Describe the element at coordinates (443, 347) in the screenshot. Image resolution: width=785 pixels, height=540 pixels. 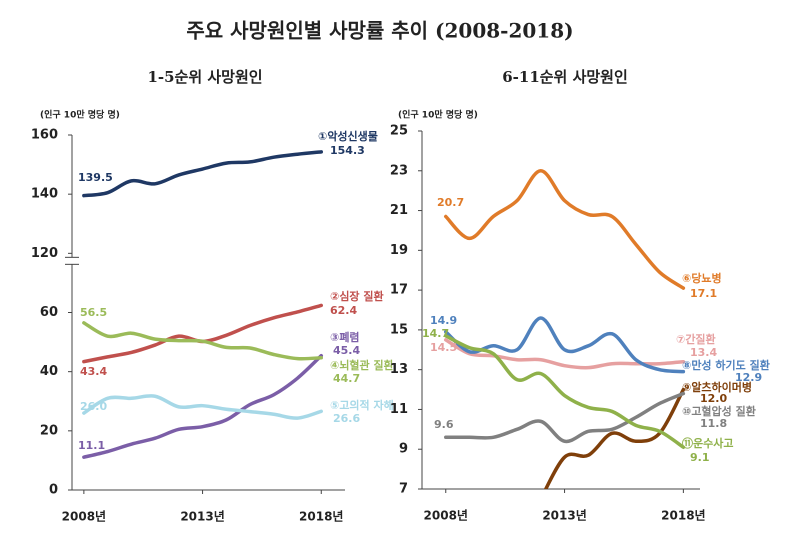
I see `data-label: 14.5` at that location.